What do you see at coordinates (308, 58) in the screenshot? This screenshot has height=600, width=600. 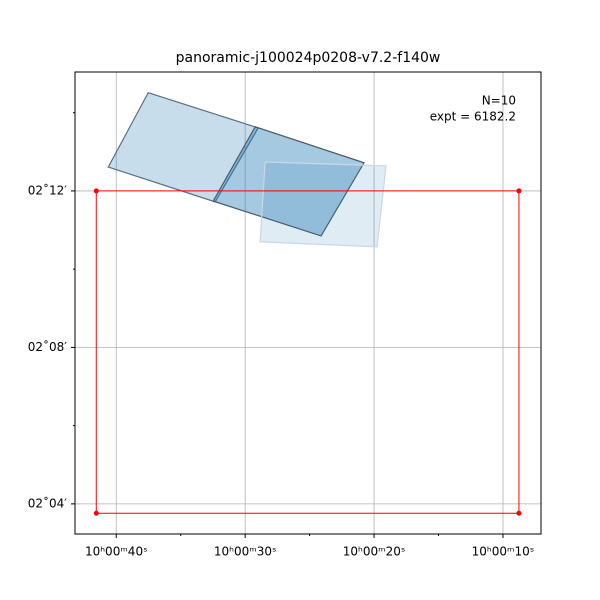 I see `chart-title: panoramic-j100024p0208-v7.2-f140w` at bounding box center [308, 58].